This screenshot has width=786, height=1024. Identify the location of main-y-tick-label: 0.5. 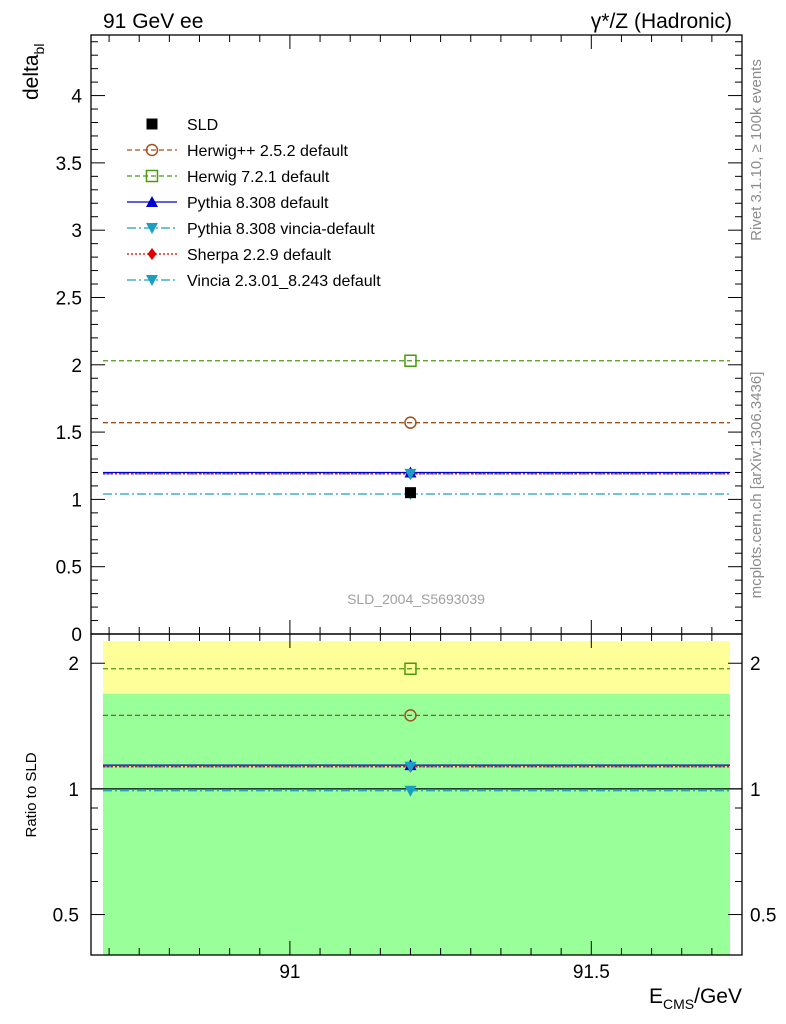
(69, 568).